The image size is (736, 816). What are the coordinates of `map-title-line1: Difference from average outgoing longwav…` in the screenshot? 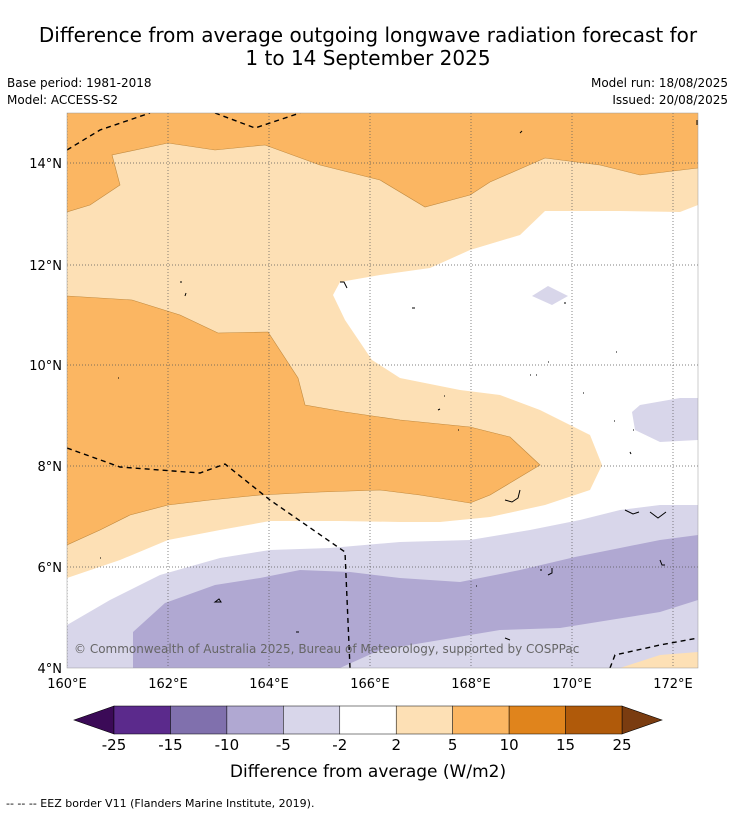 It's located at (368, 35).